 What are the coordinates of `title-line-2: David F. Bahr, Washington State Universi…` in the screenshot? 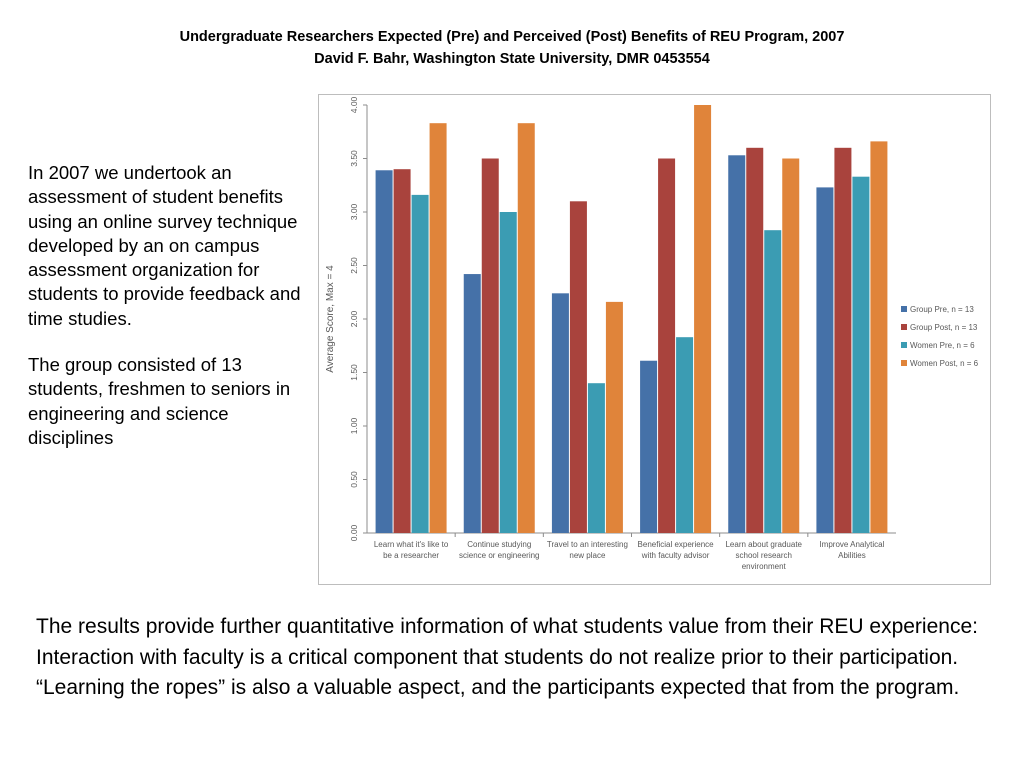 It's located at (512, 59).